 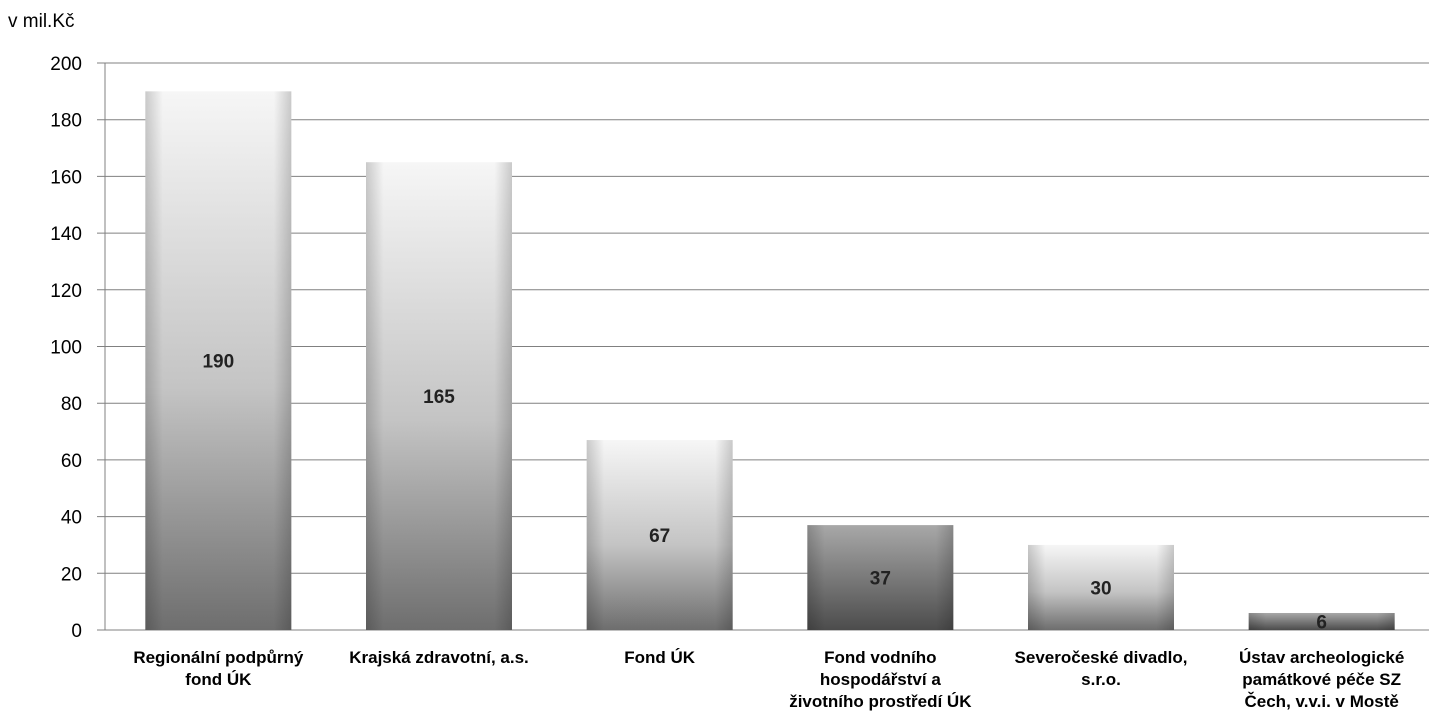 I want to click on data-label: 6, so click(x=1321, y=622).